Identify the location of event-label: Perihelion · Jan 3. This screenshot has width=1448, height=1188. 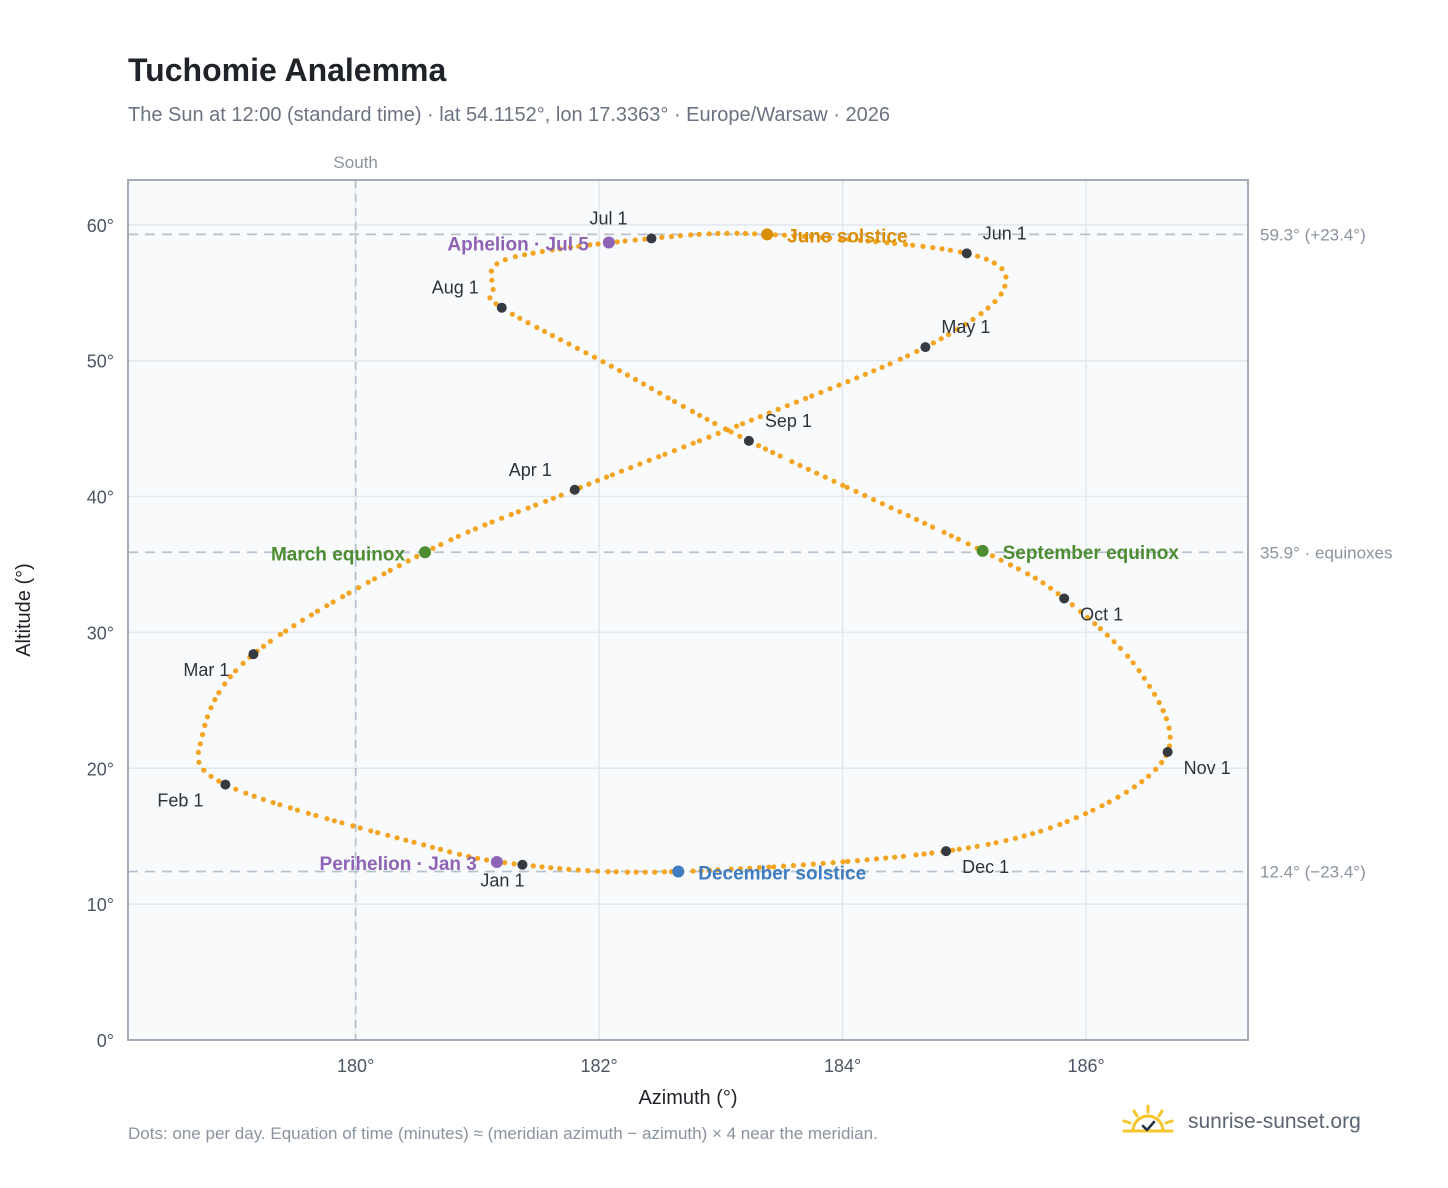
(398, 864).